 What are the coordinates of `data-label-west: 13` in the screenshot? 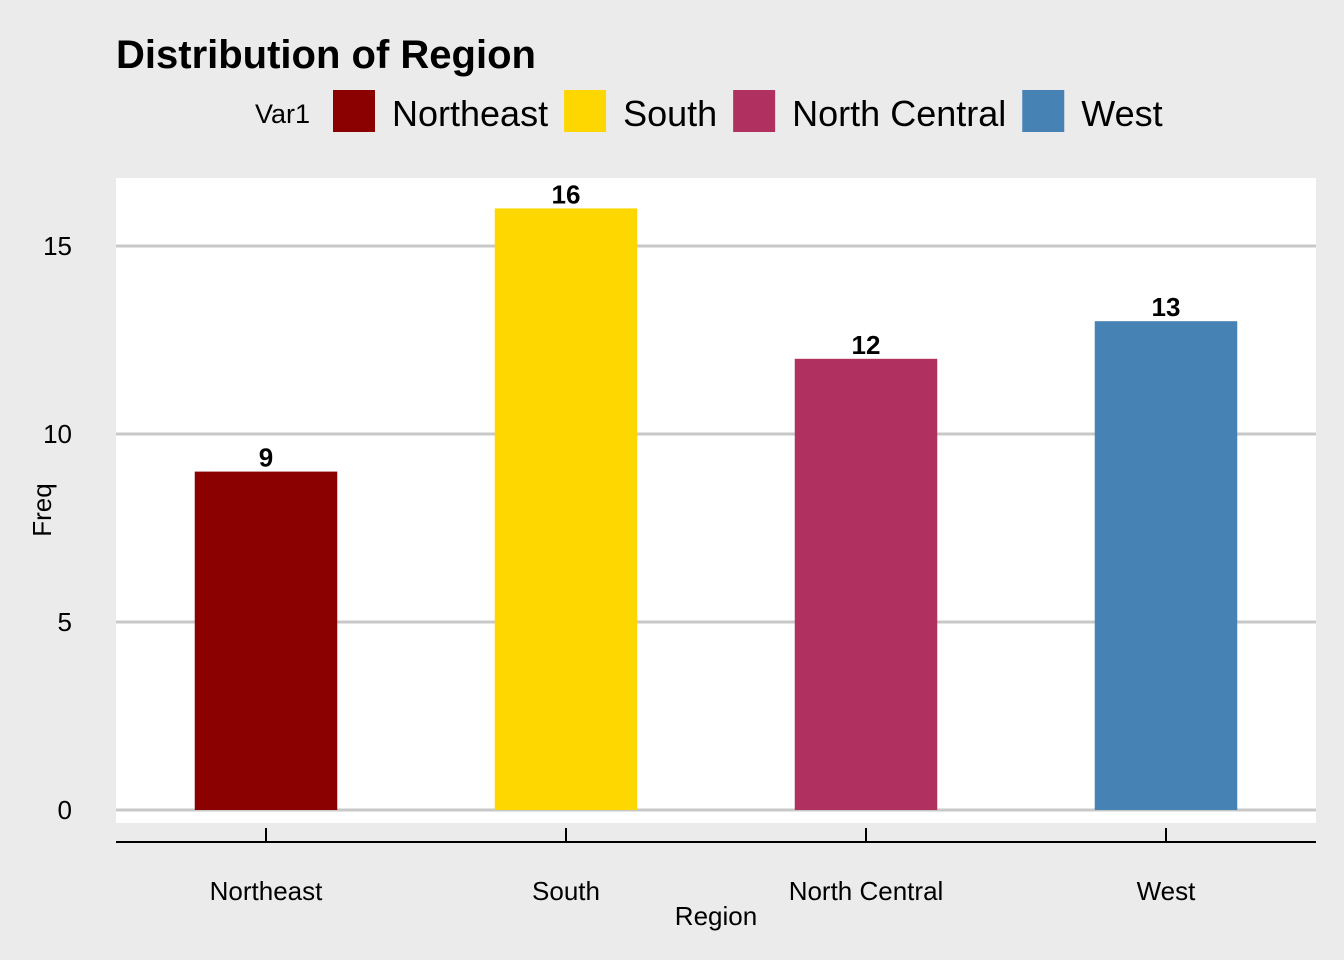 It's located at (1166, 307).